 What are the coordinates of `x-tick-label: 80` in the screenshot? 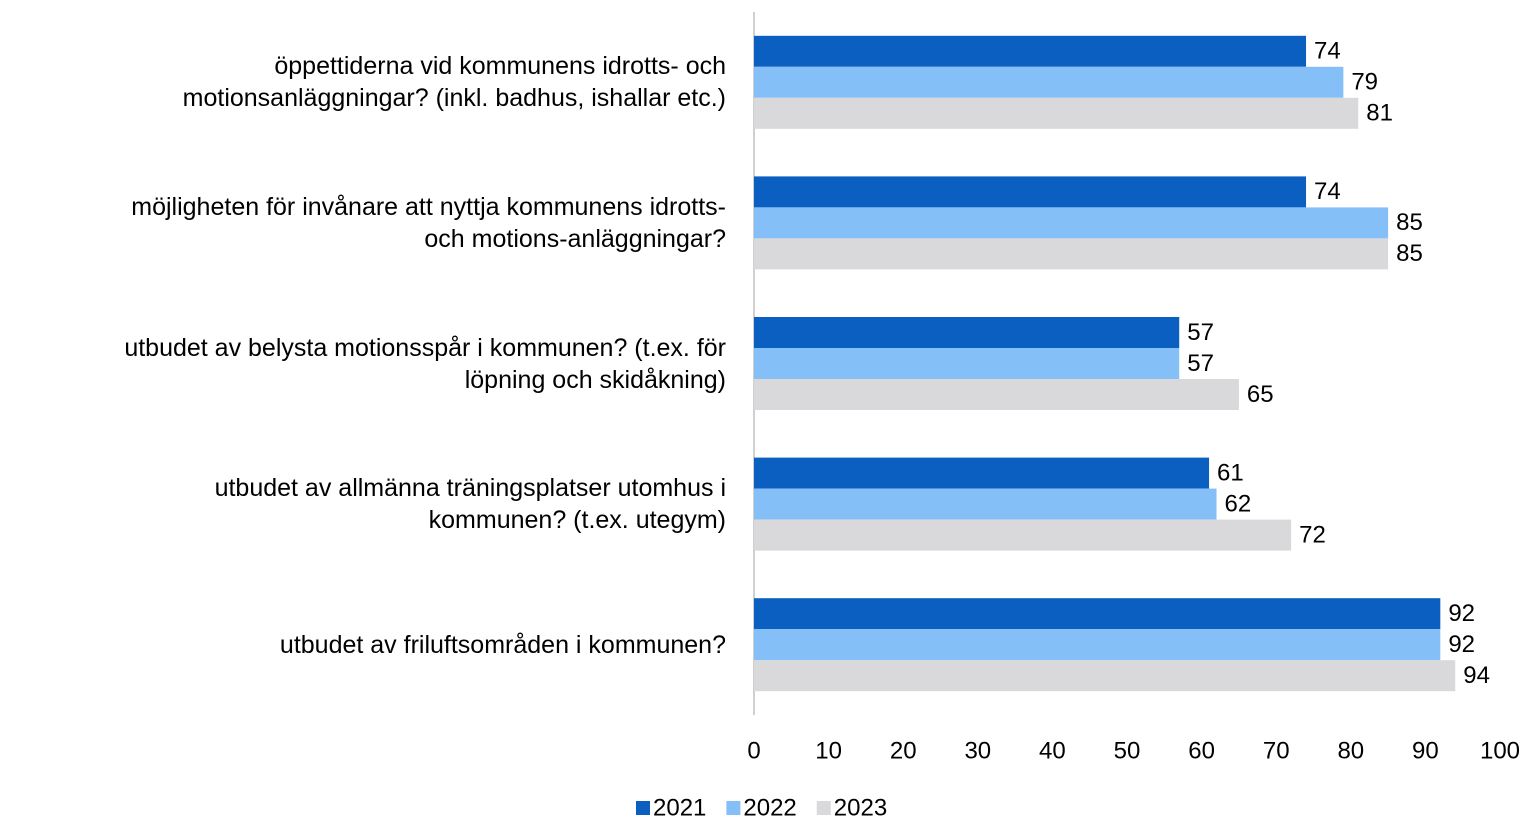 It's located at (1350, 750).